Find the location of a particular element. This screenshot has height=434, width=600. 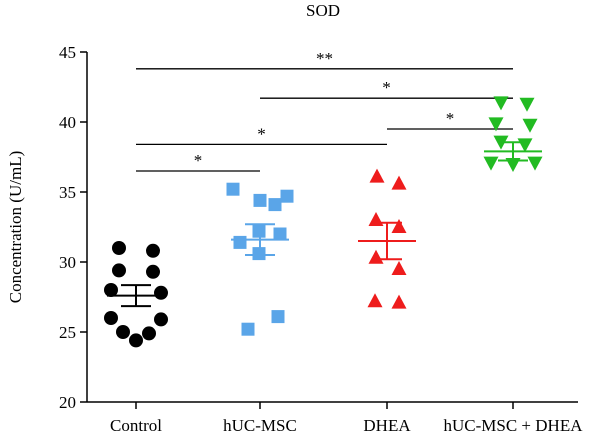

x-tick-label: Control is located at coordinates (136, 425).